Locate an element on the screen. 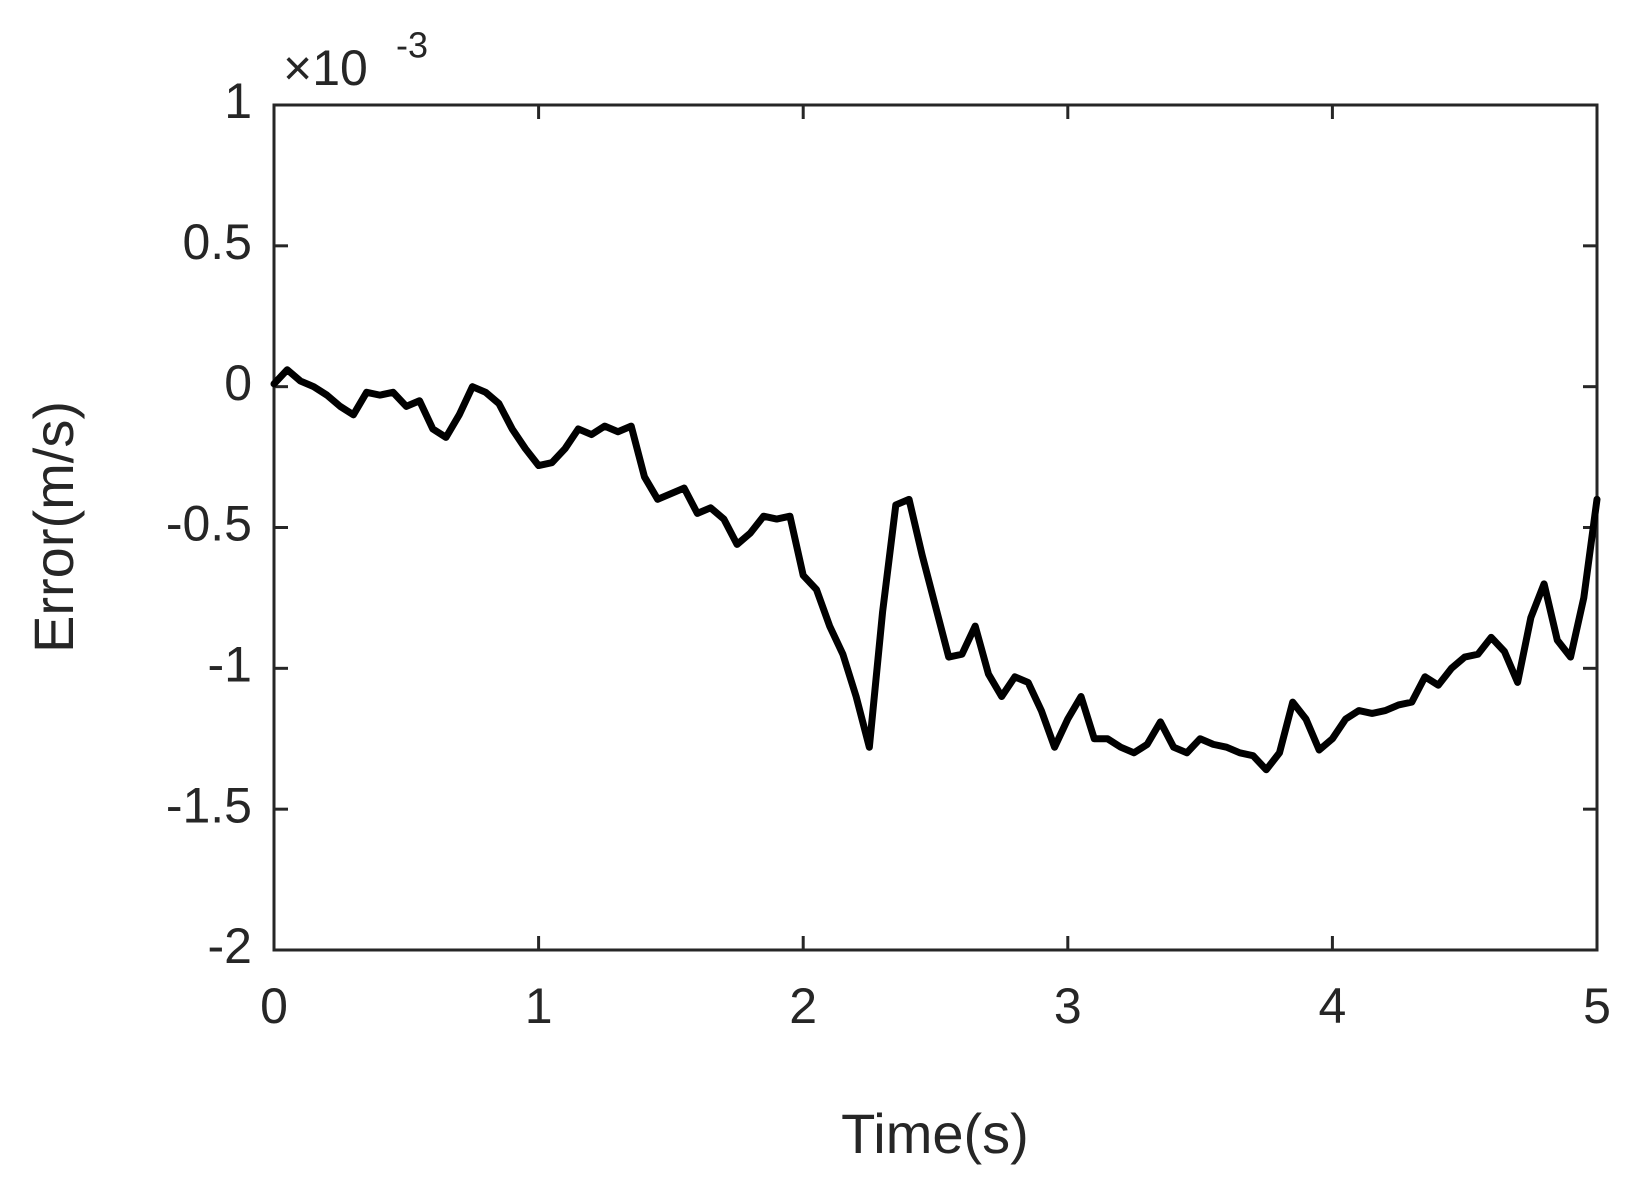 This screenshot has height=1192, width=1631. x-tick-label: 5 is located at coordinates (1597, 1006).